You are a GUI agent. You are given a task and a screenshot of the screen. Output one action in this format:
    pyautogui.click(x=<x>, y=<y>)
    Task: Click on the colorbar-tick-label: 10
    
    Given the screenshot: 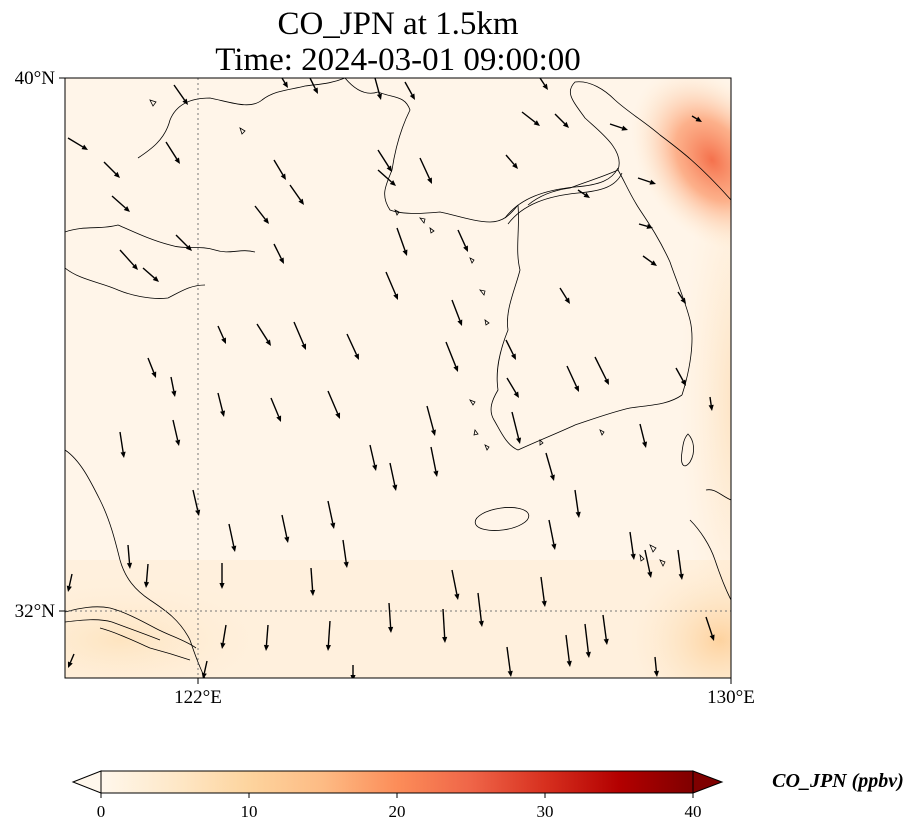 What is the action you would take?
    pyautogui.click(x=249, y=811)
    